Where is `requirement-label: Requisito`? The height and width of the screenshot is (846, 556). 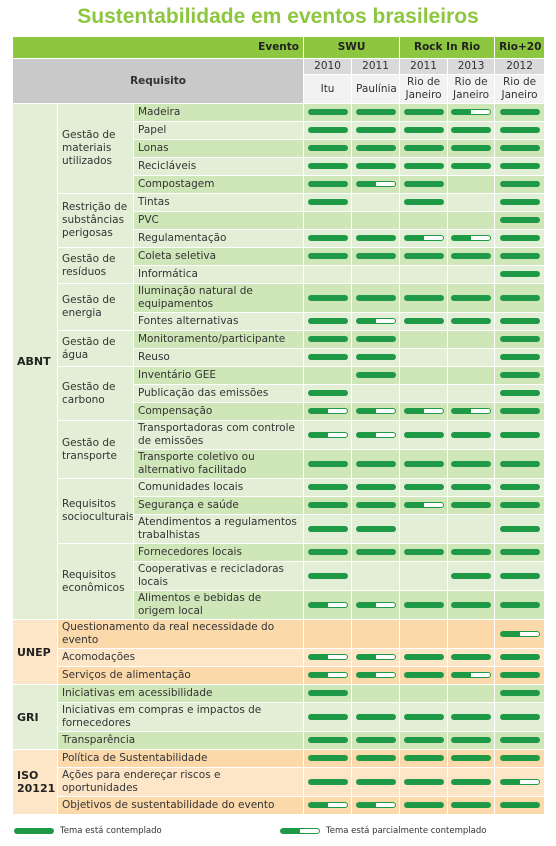
requirement-label: Requisito is located at coordinates (158, 81).